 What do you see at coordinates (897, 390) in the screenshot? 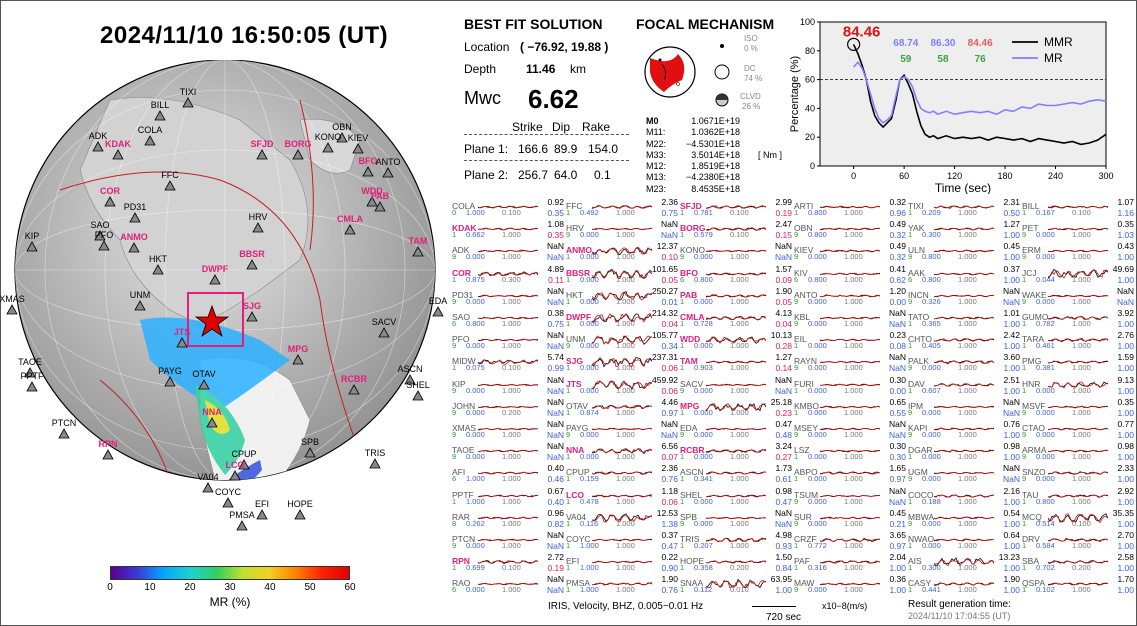
I see `trace-ratio: 0.00` at bounding box center [897, 390].